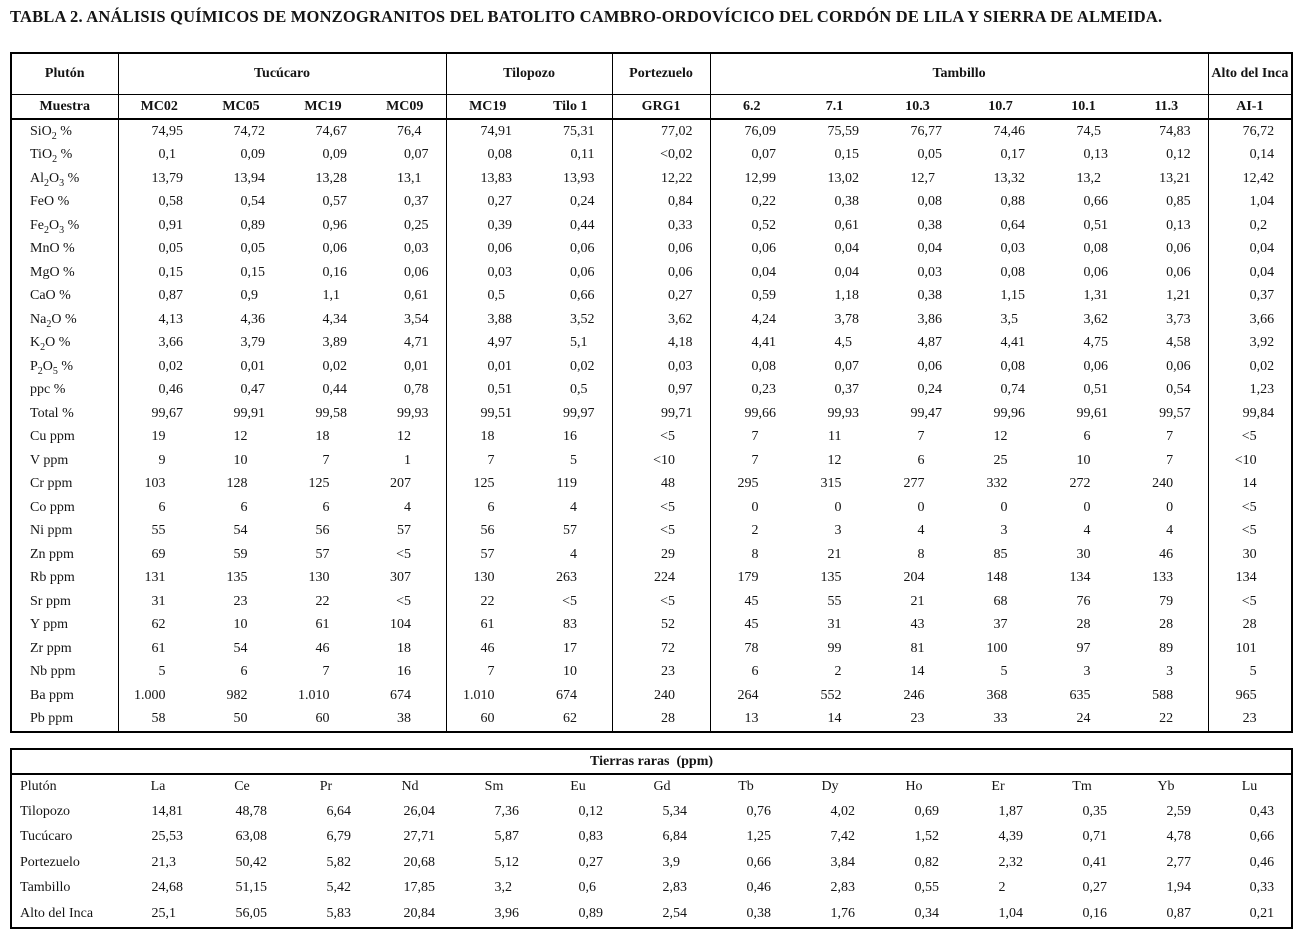  Describe the element at coordinates (1166, 696) in the screenshot. I see `value-cell: 588,00` at that location.